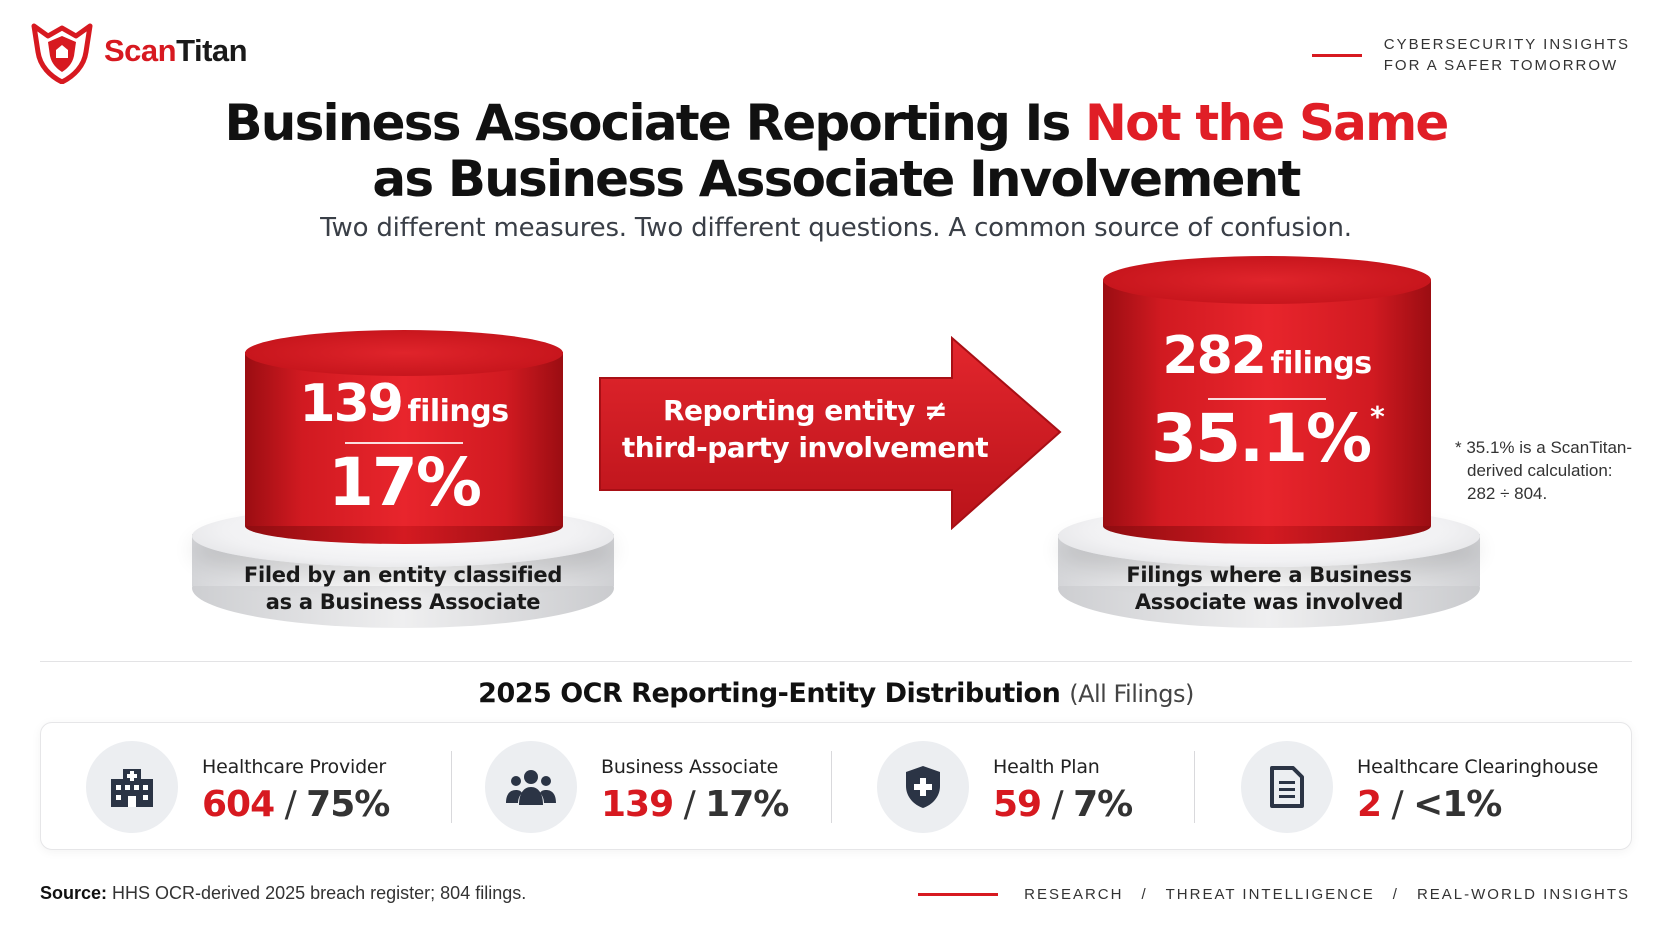 The width and height of the screenshot is (1672, 941). Describe the element at coordinates (405, 482) in the screenshot. I see `left-percent: 17%` at that location.